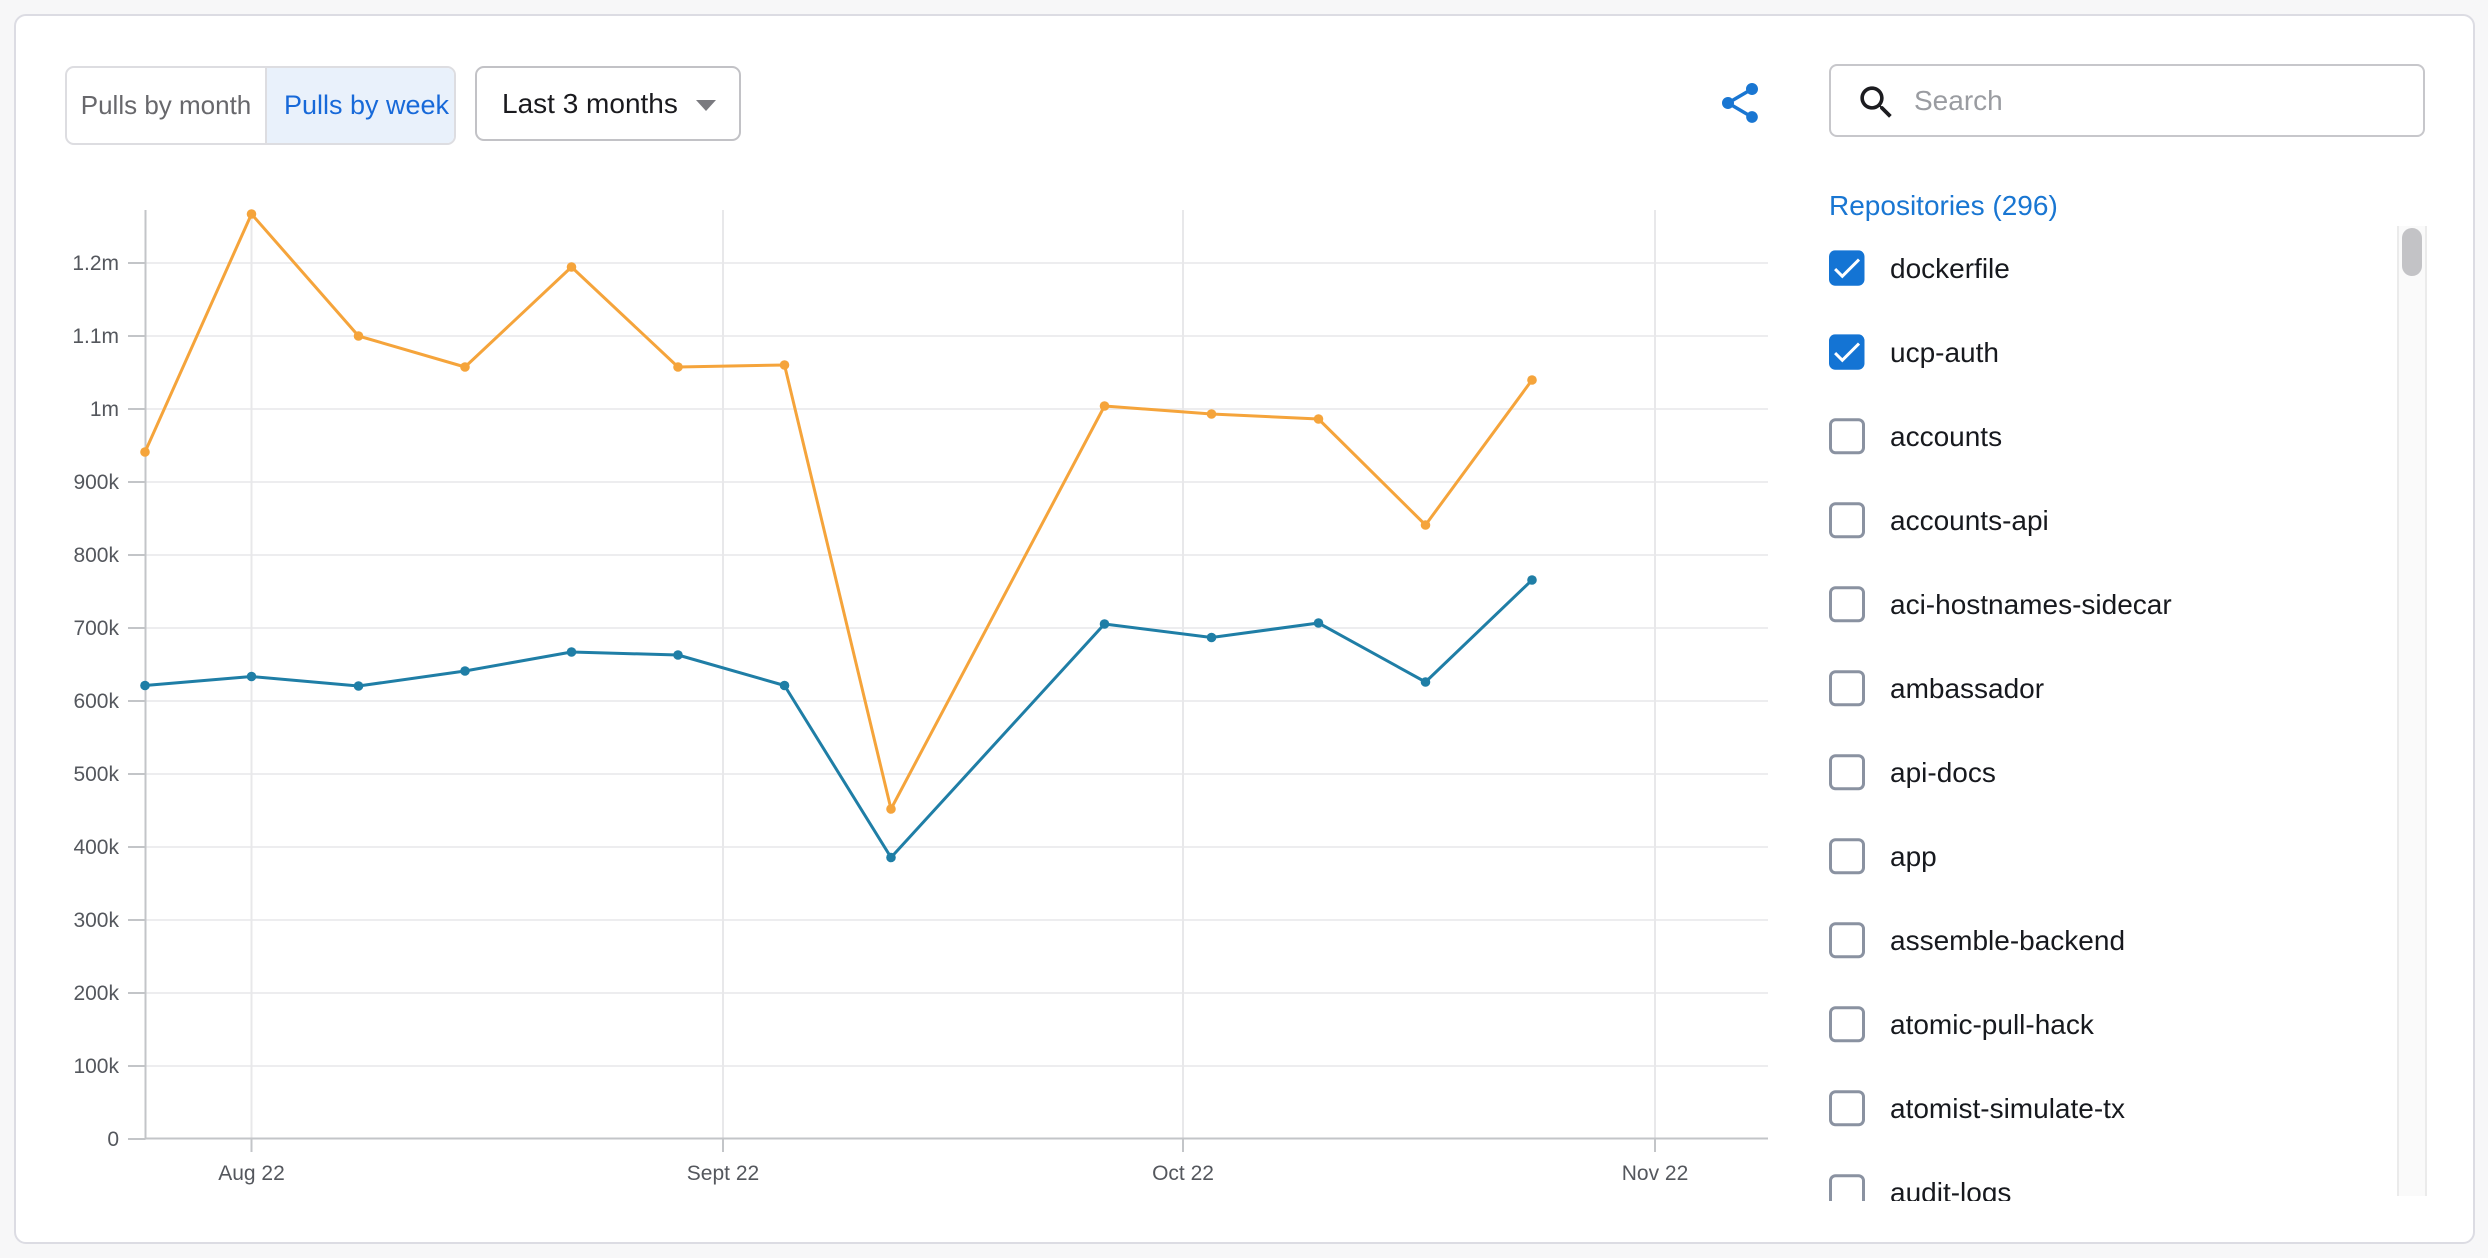 The image size is (2488, 1258). What do you see at coordinates (96, 920) in the screenshot?
I see `svg-text: 300k` at bounding box center [96, 920].